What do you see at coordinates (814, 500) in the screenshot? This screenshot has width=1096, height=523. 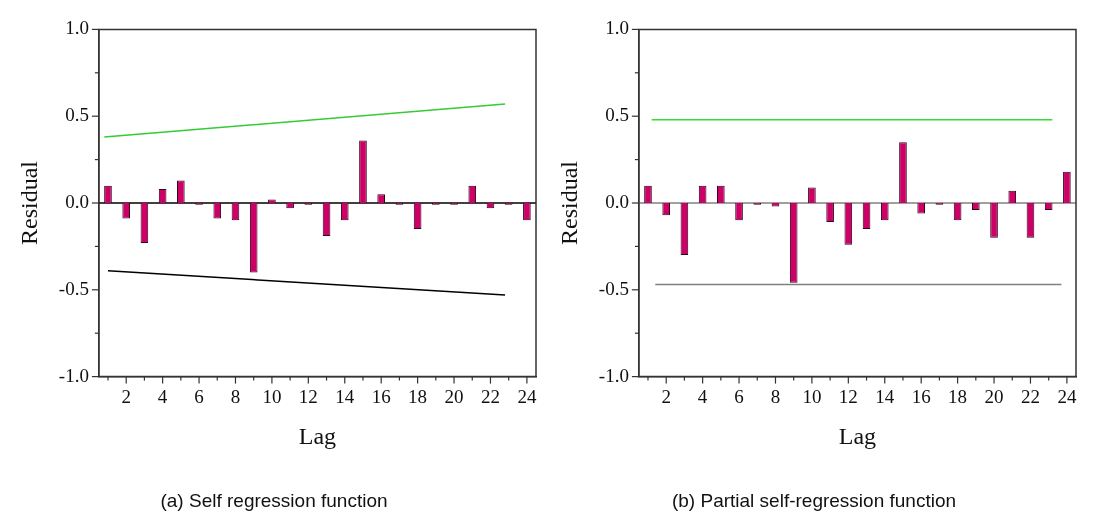 I see `text: (b) Partial self-regression function` at bounding box center [814, 500].